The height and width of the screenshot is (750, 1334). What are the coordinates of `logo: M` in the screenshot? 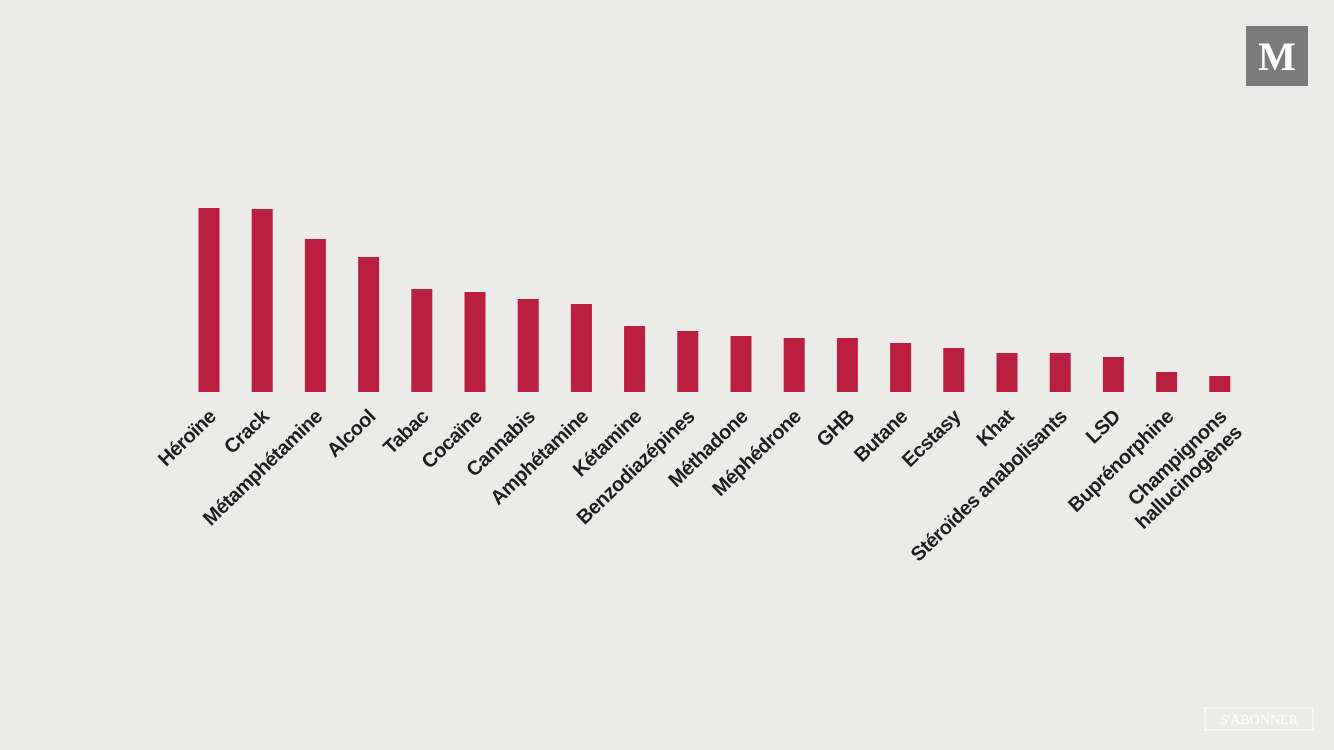 It's located at (1277, 56).